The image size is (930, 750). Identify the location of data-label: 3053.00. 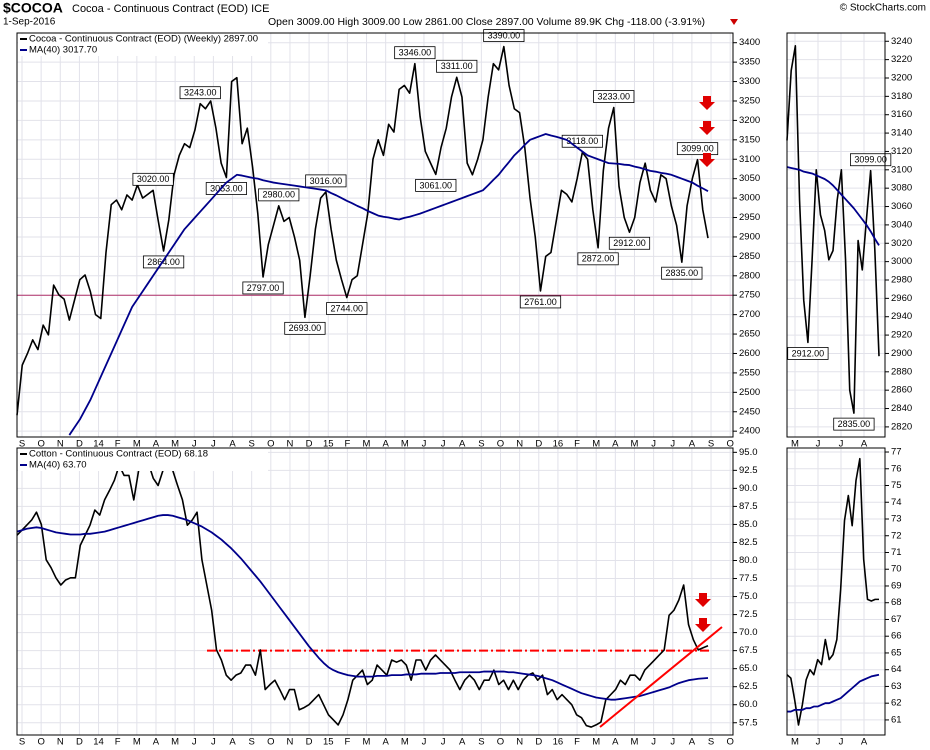
(226, 188).